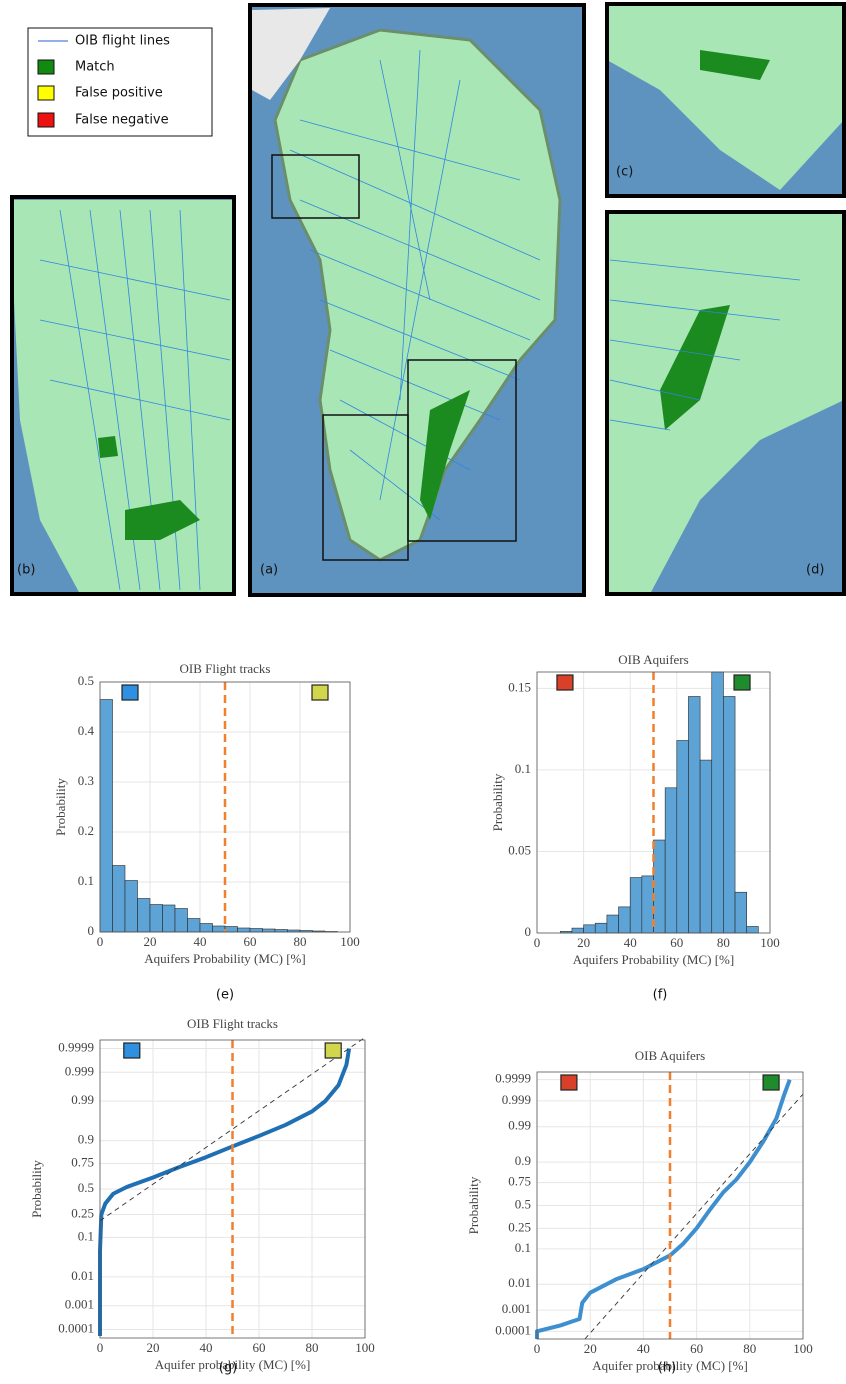 The width and height of the screenshot is (846, 1384). Describe the element at coordinates (667, 1368) in the screenshot. I see `panel-label: (h)` at that location.